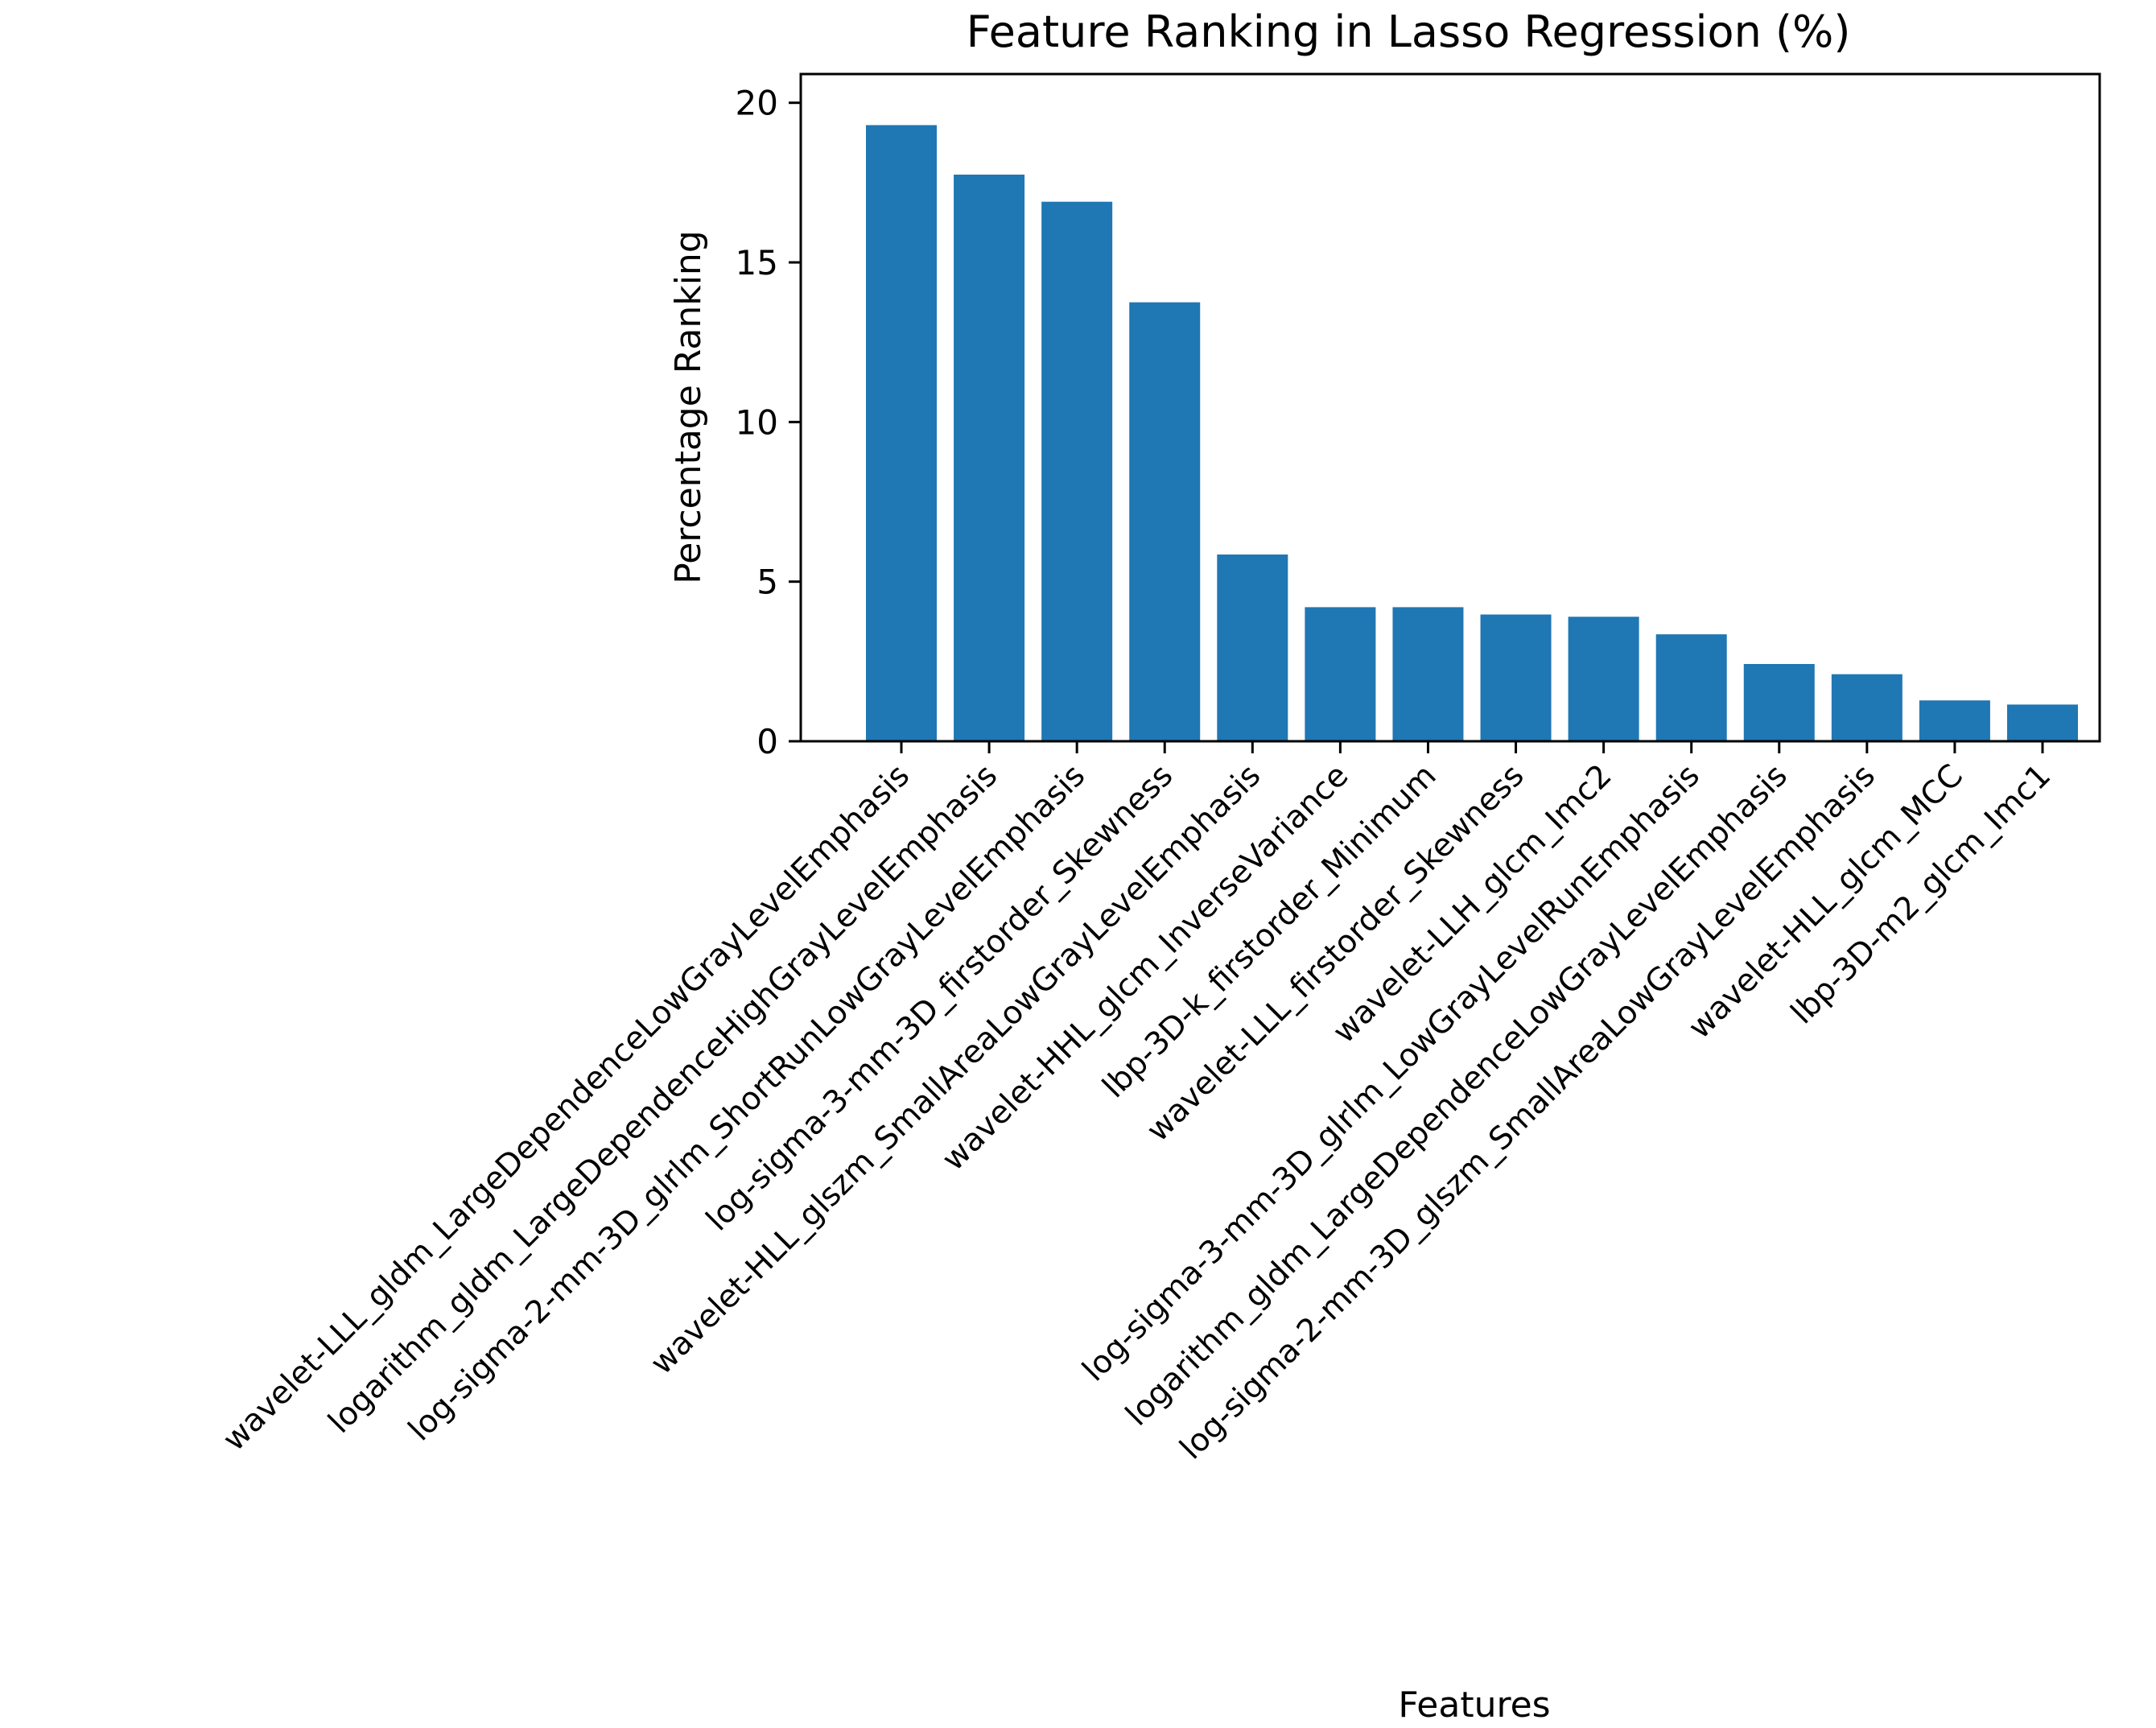 The image size is (2156, 1728). I want to click on y-axis: 0 5 10 15 20, so click(769, 422).